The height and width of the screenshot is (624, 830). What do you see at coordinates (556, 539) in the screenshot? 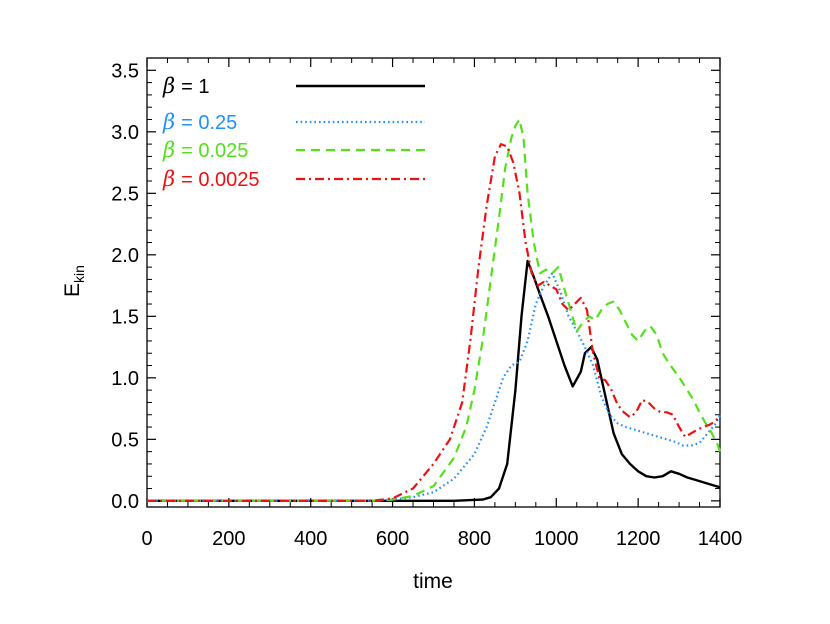
I see `x-tick-label: 1000` at bounding box center [556, 539].